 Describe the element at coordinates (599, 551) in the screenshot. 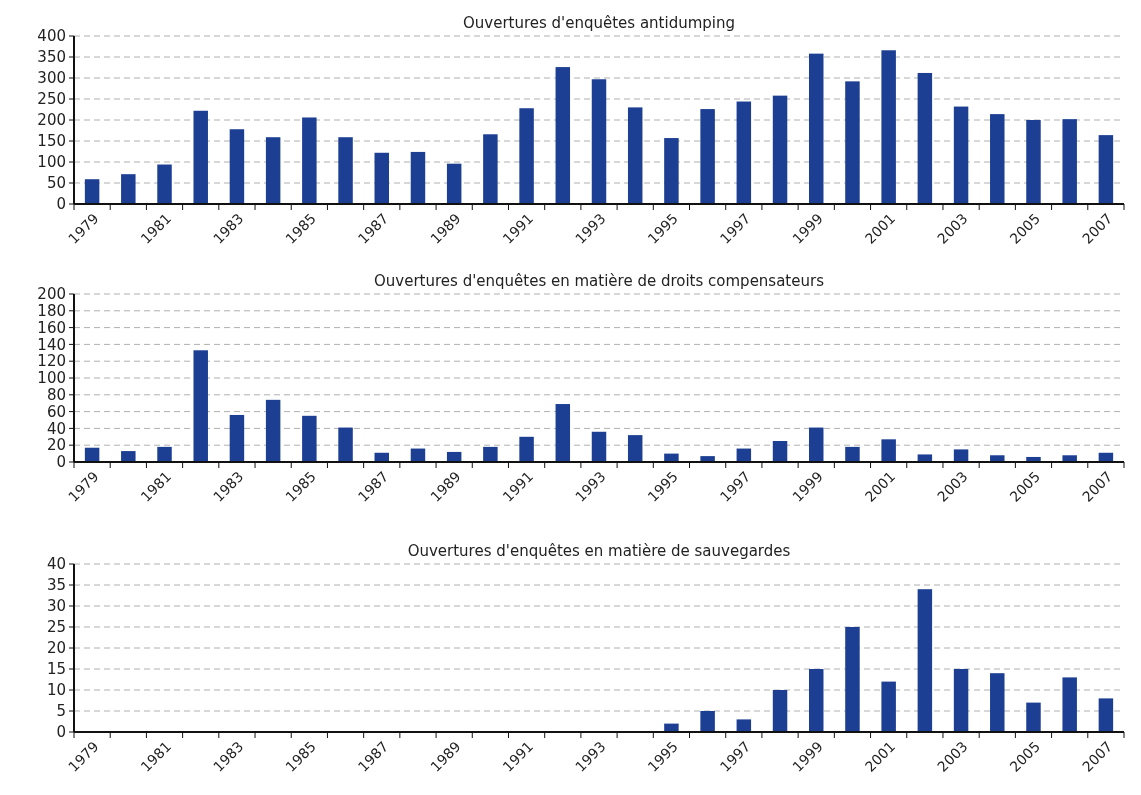

I see `chart-title: Ouvertures d'enquêtes en matière de sauvegardes` at that location.